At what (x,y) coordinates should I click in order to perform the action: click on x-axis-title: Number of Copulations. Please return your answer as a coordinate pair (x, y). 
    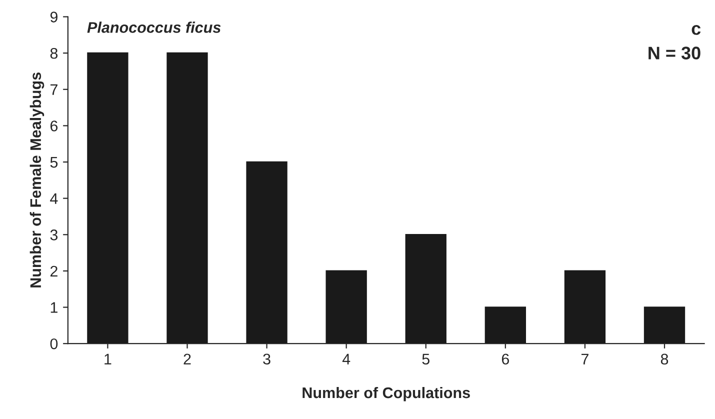
    Looking at the image, I should click on (386, 394).